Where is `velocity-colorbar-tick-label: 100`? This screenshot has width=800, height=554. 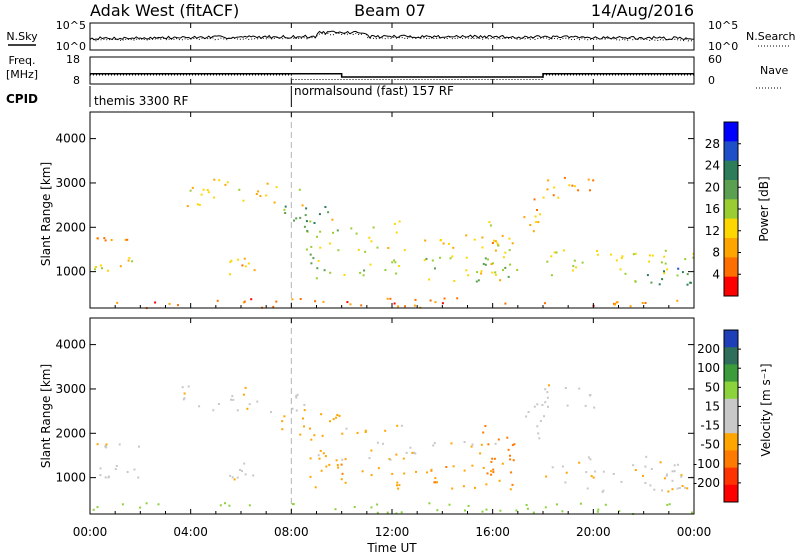 velocity-colorbar-tick-label: 100 is located at coordinates (708, 368).